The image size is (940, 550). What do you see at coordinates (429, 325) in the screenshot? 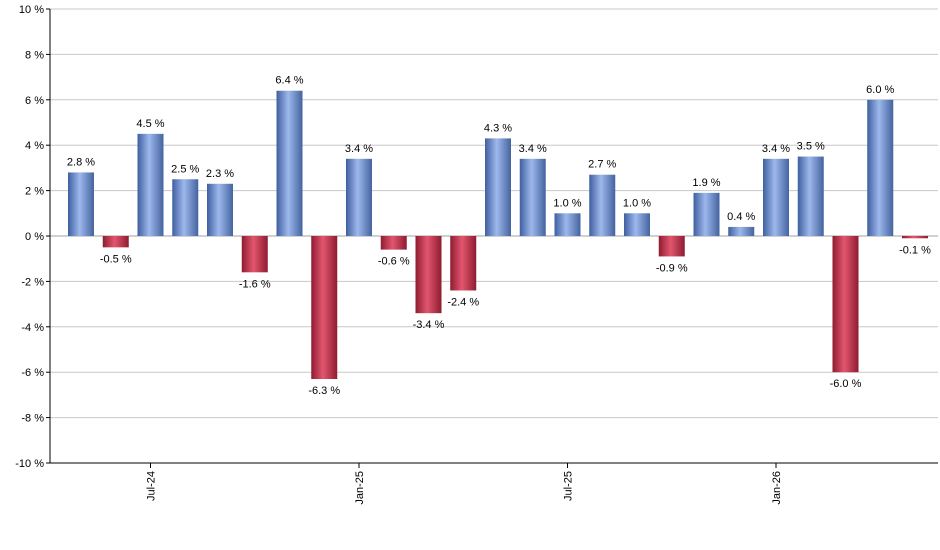
I see `data-label: -3.4 %` at bounding box center [429, 325].